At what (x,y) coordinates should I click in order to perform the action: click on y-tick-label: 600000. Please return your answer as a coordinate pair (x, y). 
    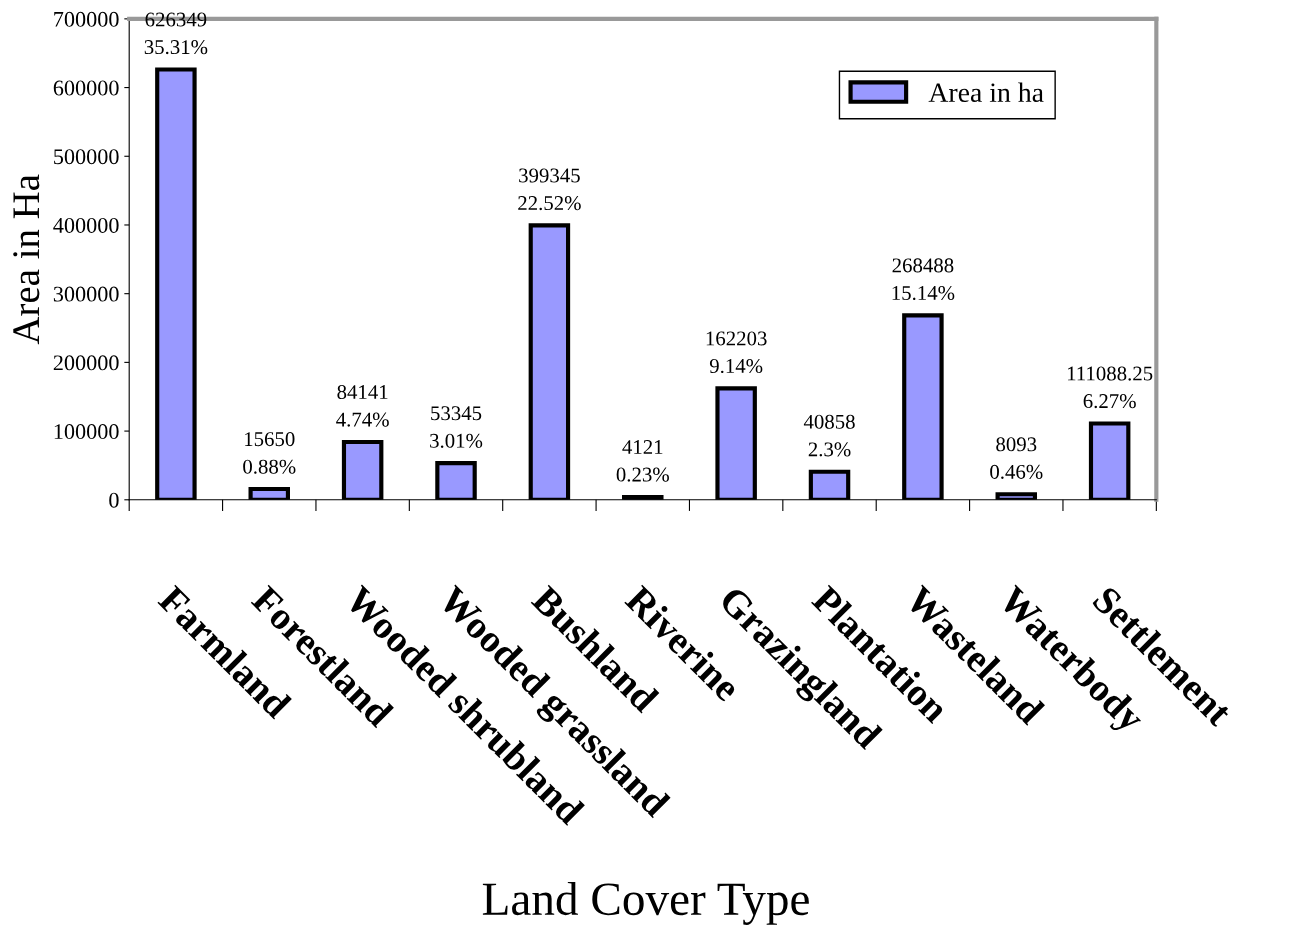
    Looking at the image, I should click on (86, 88).